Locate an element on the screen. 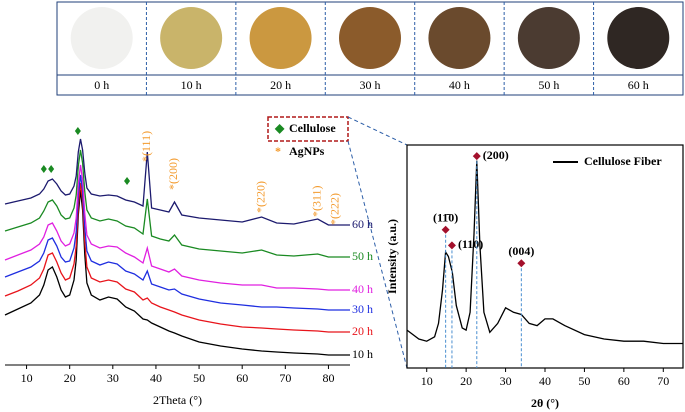  agnp-peak-label: *(200) is located at coordinates (173, 174).